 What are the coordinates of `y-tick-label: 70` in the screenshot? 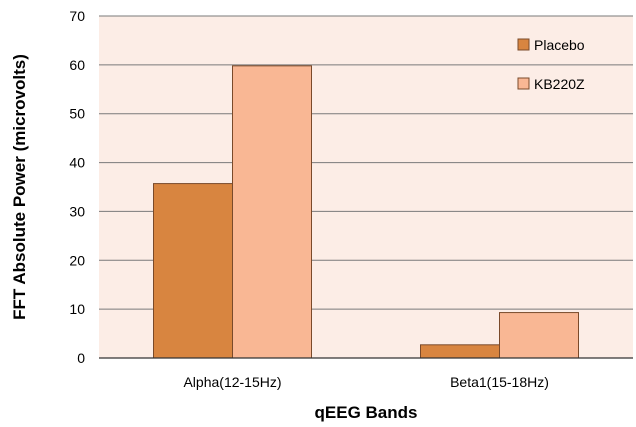 It's located at (77, 16).